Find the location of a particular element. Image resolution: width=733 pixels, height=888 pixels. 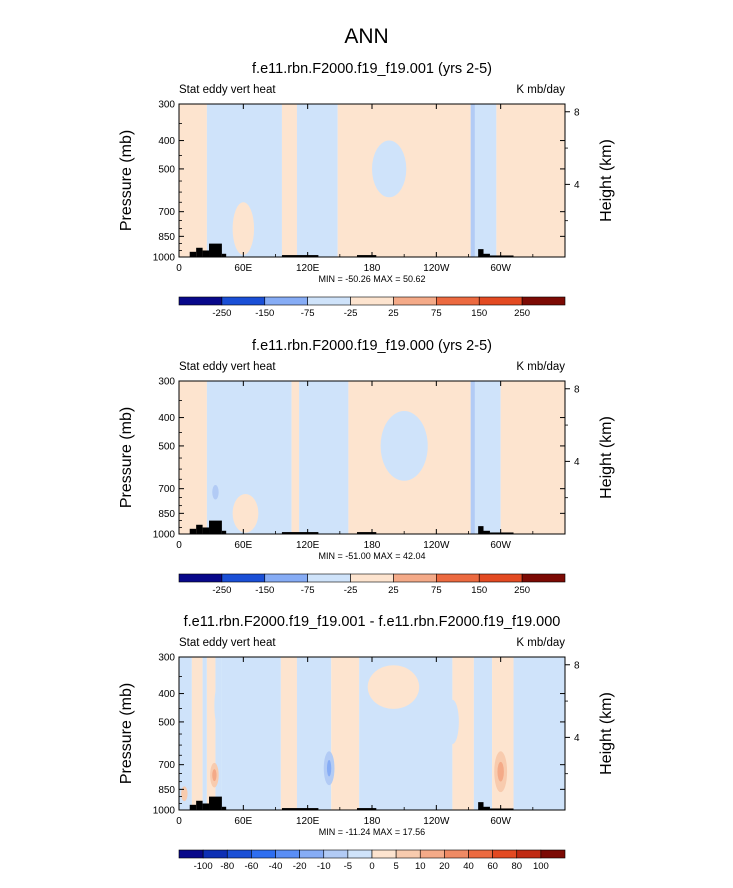

min-max-stats: MIN = -50.26 MAX = 50.62 is located at coordinates (371, 279).